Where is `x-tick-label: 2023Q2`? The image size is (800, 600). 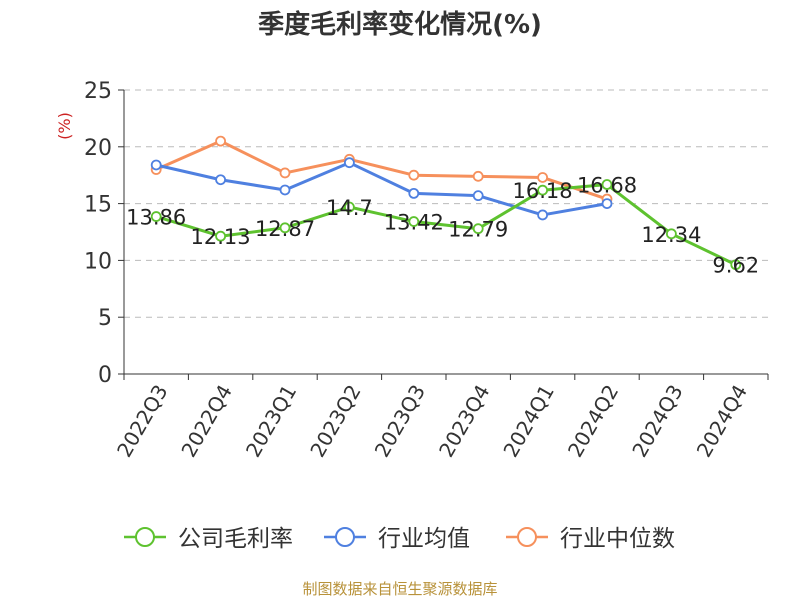 x-tick-label: 2023Q2 is located at coordinates (335, 421).